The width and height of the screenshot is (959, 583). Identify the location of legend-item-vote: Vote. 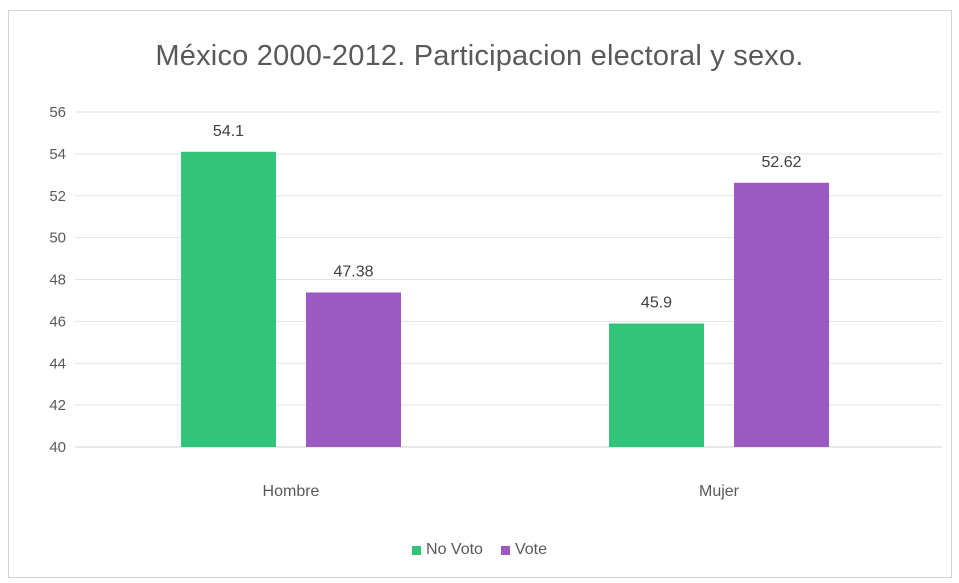
(523, 550).